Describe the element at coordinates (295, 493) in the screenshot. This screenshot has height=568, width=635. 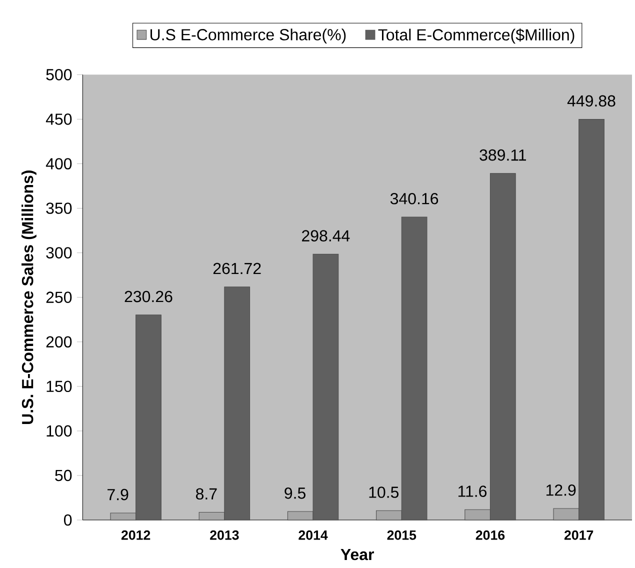
I see `data-label: 9.5` at that location.